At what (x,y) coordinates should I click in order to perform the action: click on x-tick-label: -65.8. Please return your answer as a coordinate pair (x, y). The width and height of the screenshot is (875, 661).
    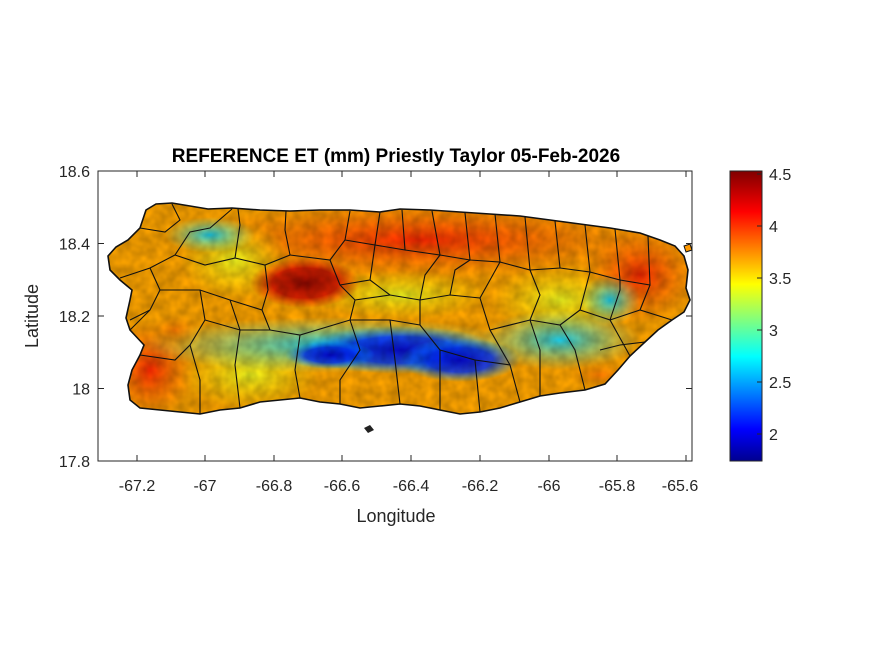
    Looking at the image, I should click on (617, 486).